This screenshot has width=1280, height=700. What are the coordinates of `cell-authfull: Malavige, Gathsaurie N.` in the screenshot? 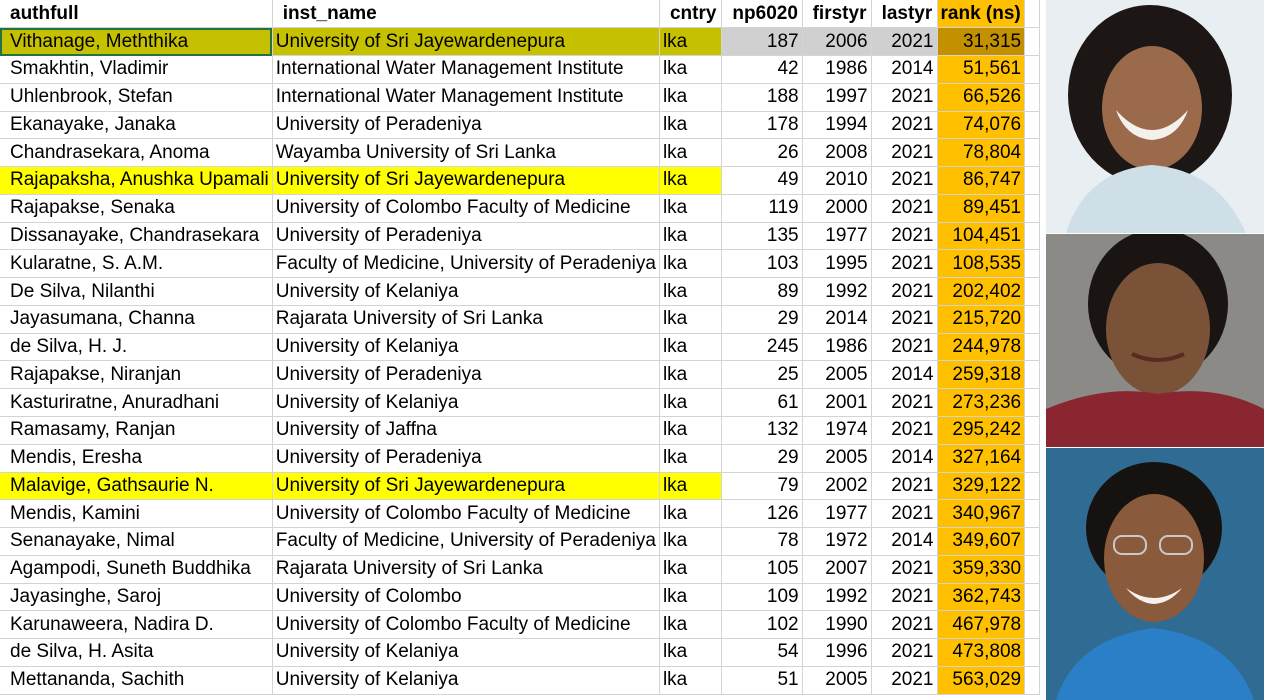 It's located at (136, 486).